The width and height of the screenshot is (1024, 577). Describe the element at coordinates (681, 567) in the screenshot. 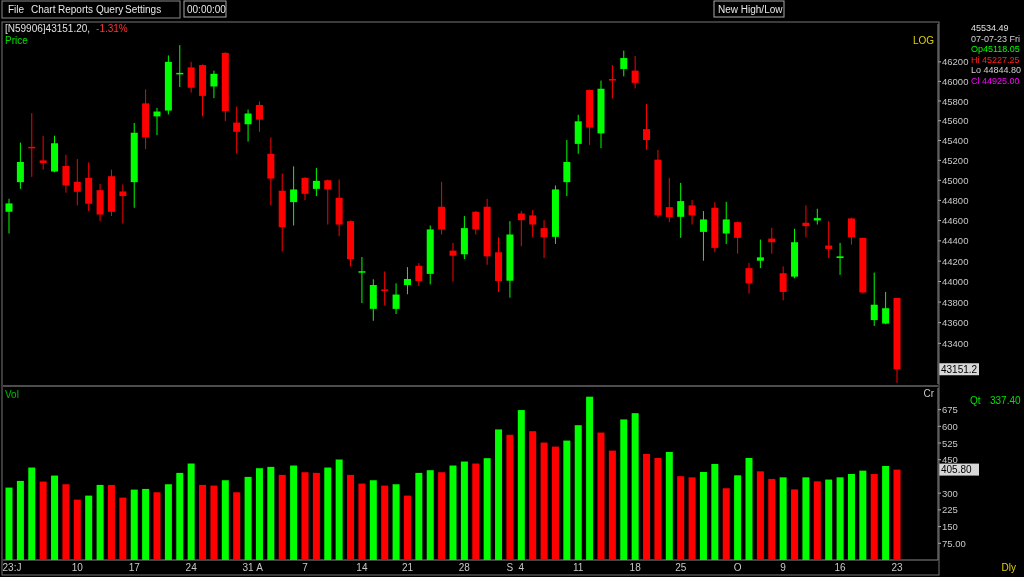

I see `x-tick-label: 25` at that location.